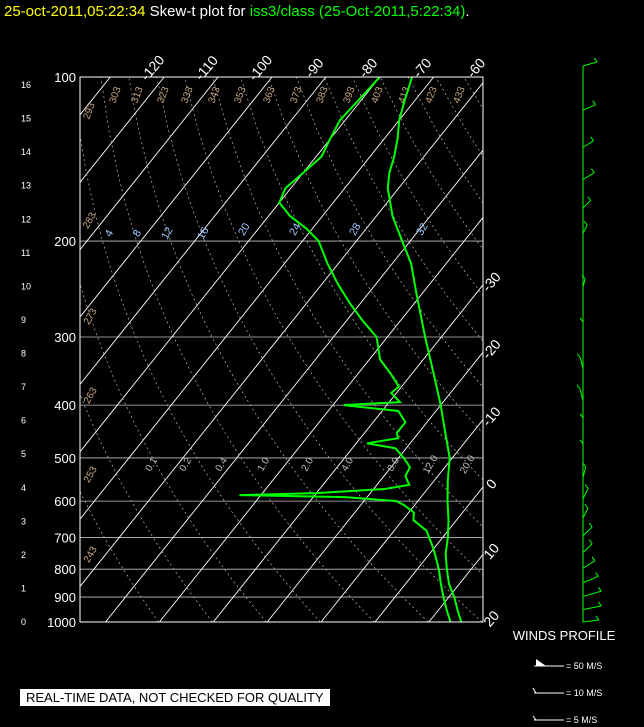 The image size is (644, 727). I want to click on wind-legend-label: = 5 M/S, so click(581, 720).